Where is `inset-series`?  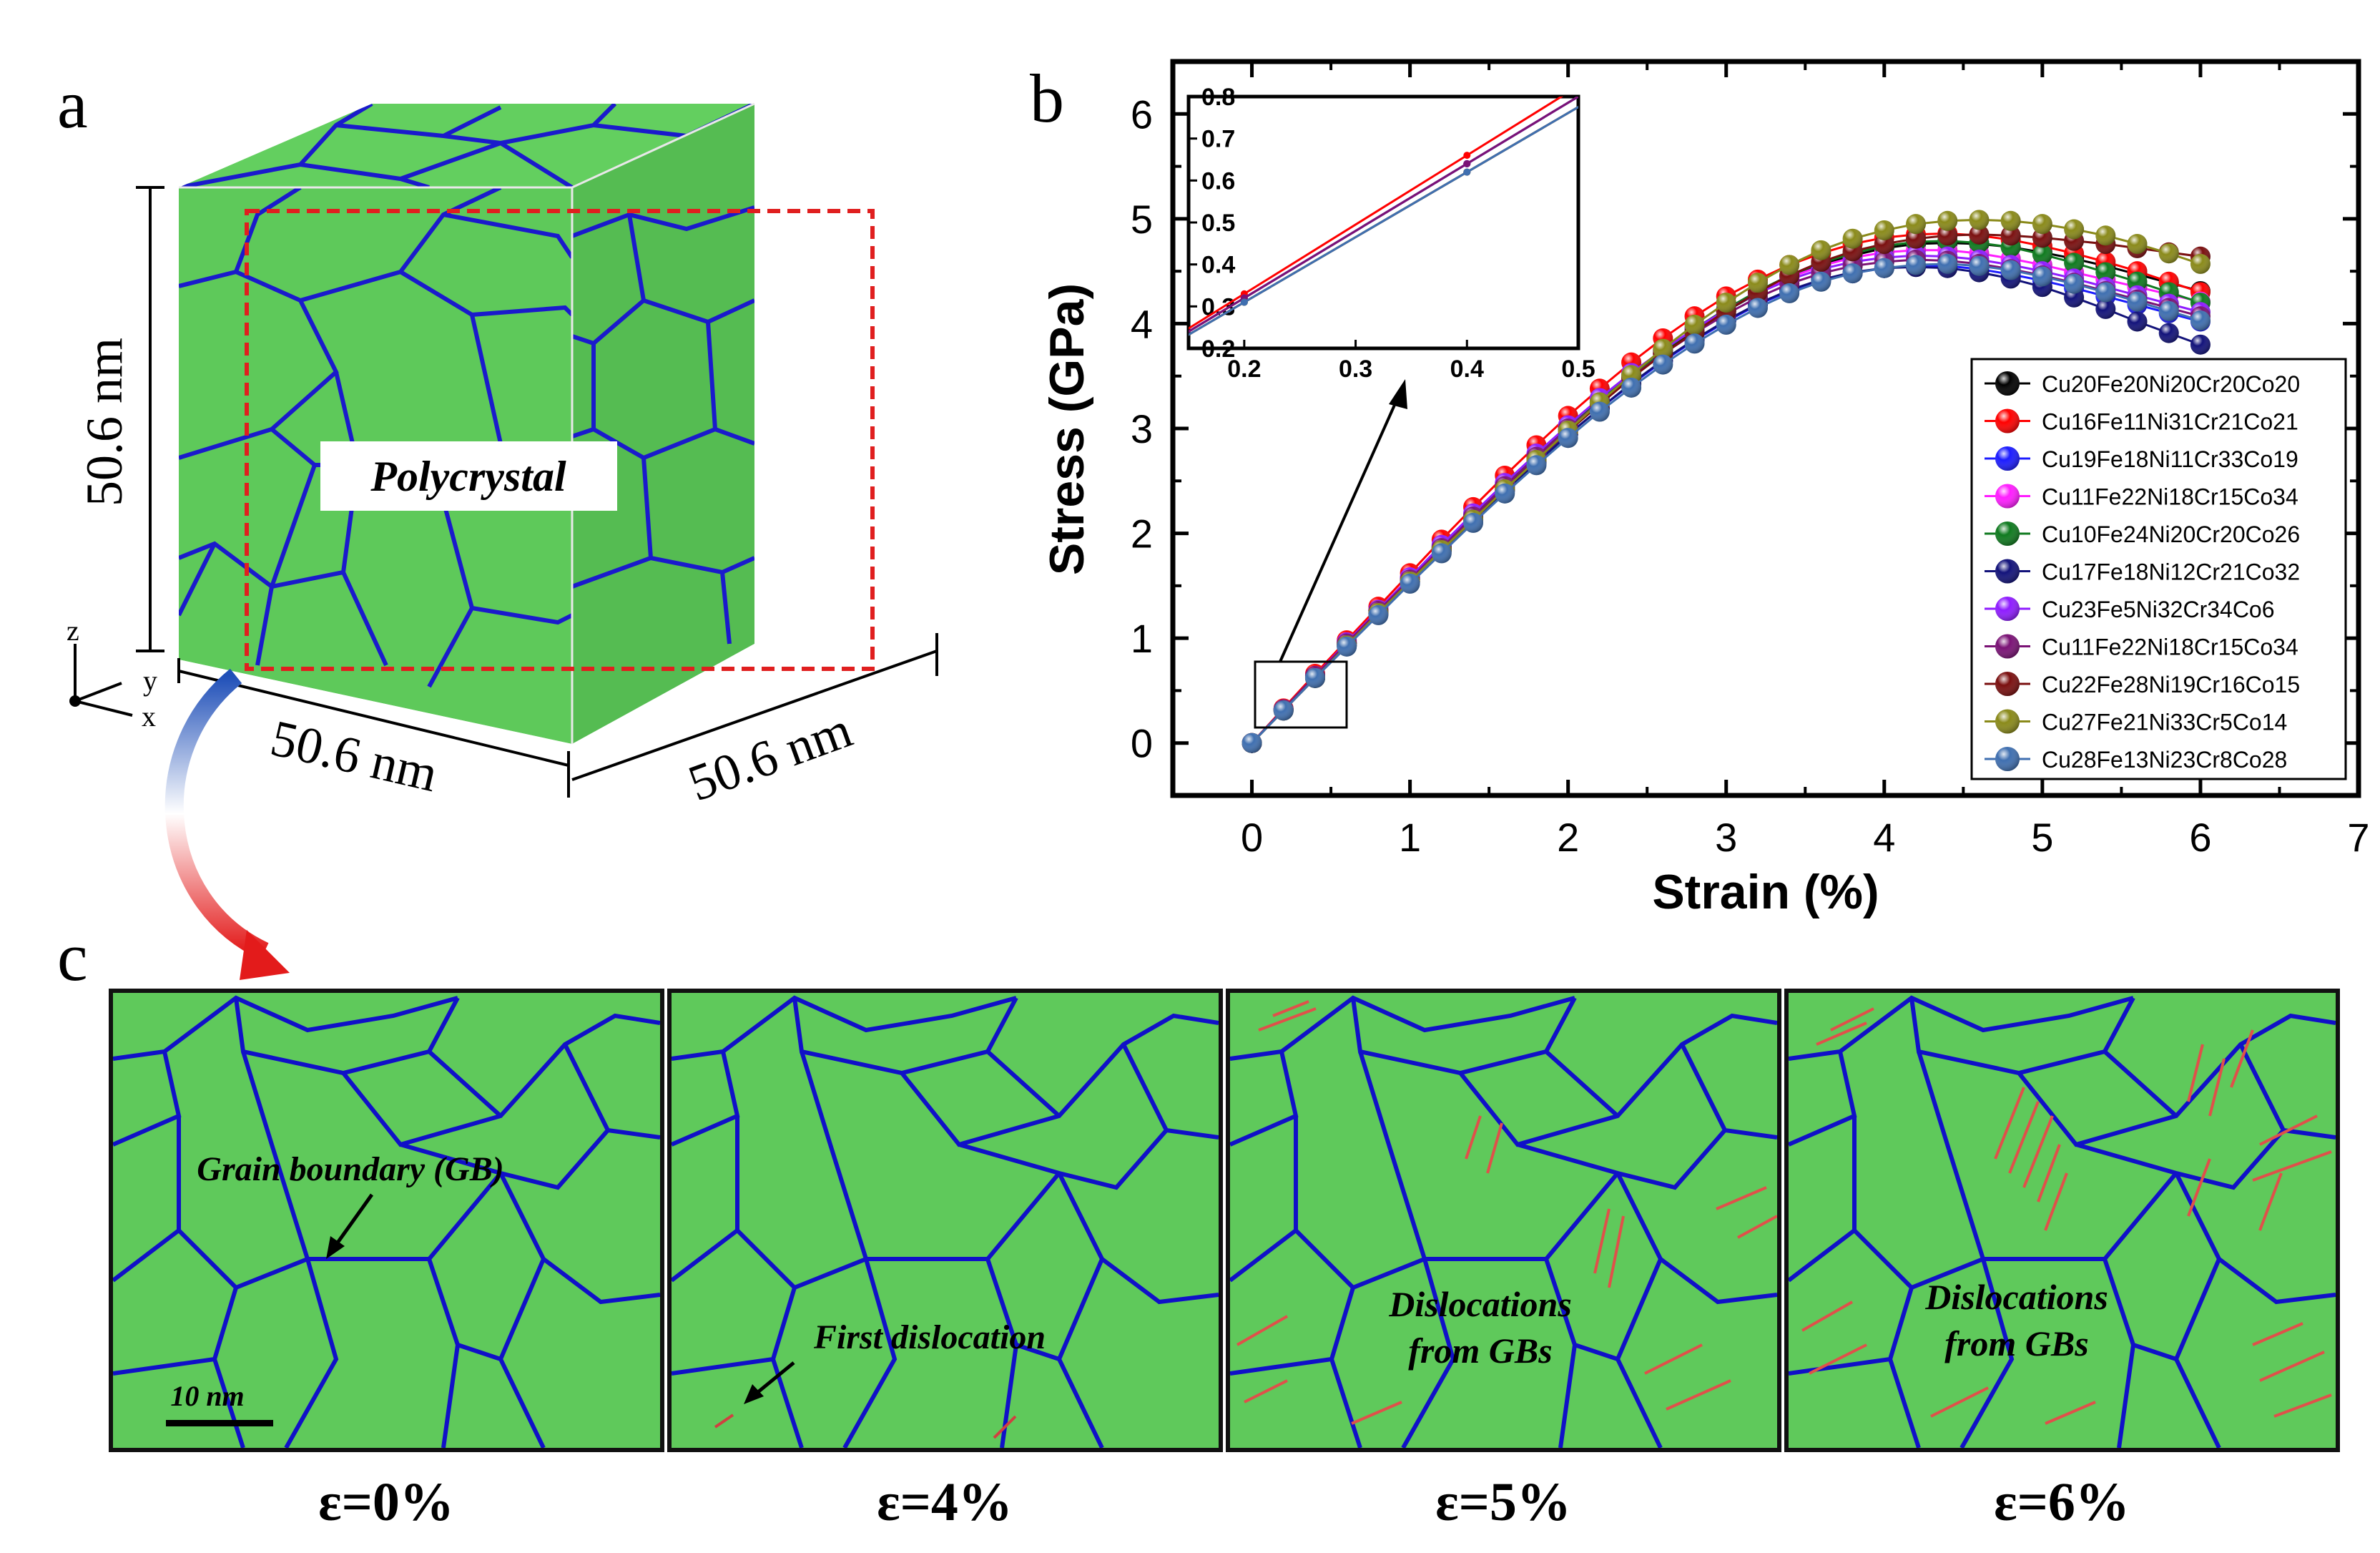 inset-series is located at coordinates (1383, 216).